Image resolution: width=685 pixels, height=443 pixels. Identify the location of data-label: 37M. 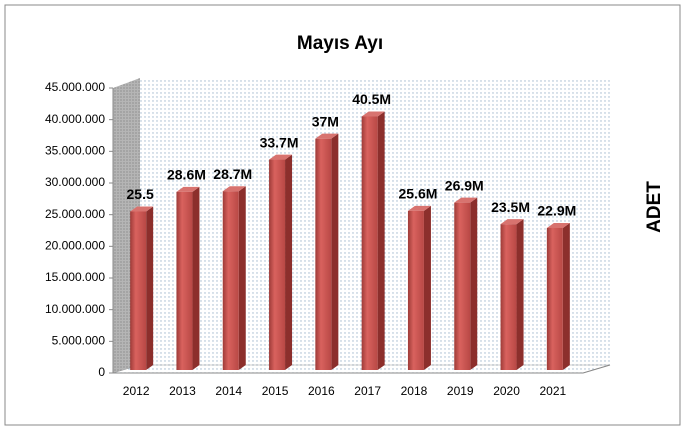
(325, 121).